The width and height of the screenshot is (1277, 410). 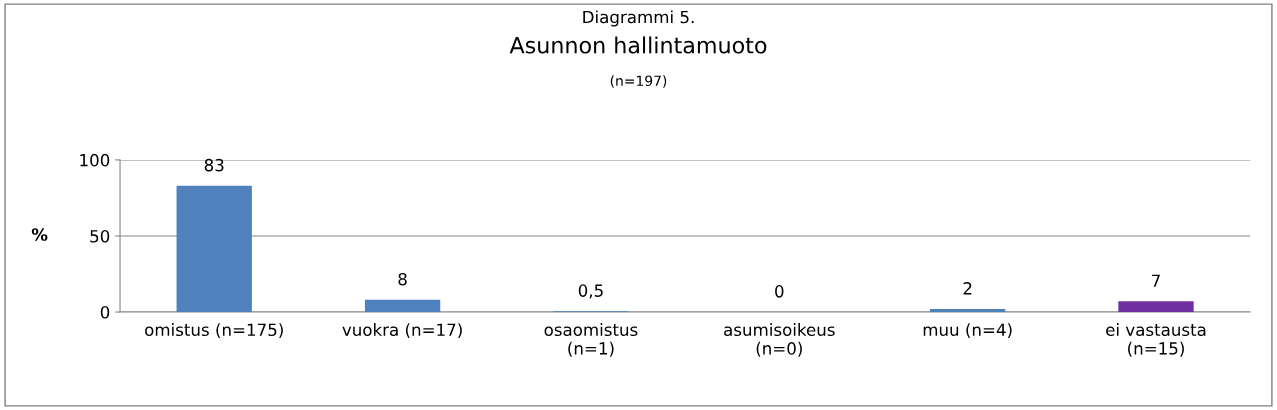 I want to click on chart-title: Asunnon hallintamuoto, so click(x=638, y=45).